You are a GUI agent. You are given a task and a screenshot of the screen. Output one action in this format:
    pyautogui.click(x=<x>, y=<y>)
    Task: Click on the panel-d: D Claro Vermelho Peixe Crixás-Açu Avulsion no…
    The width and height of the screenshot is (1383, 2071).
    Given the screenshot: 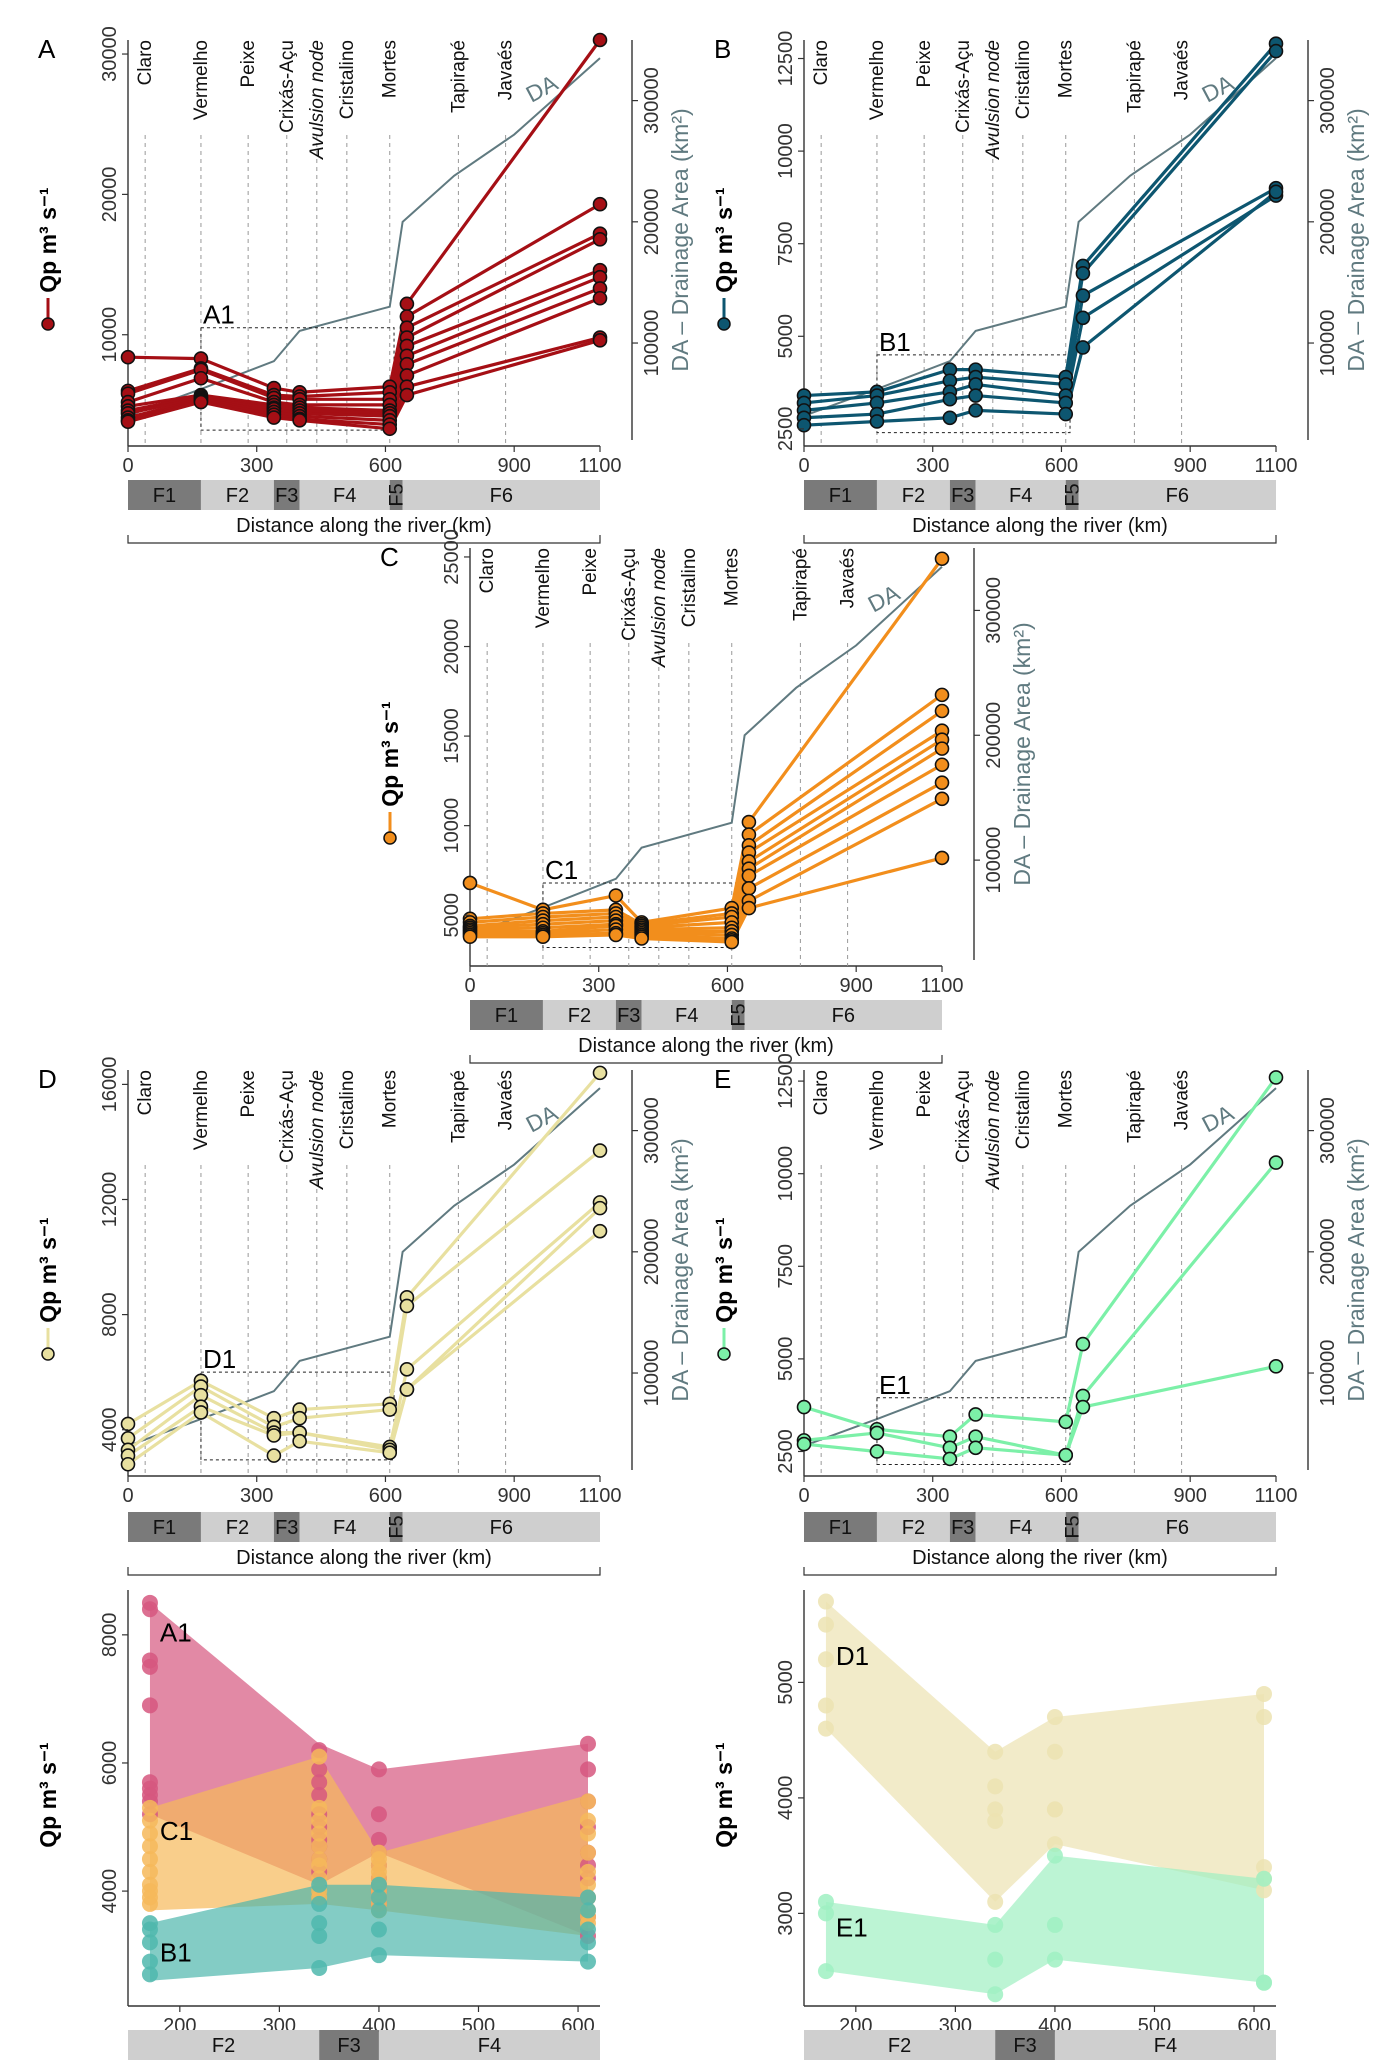 What is the action you would take?
    pyautogui.click(x=364, y=1316)
    